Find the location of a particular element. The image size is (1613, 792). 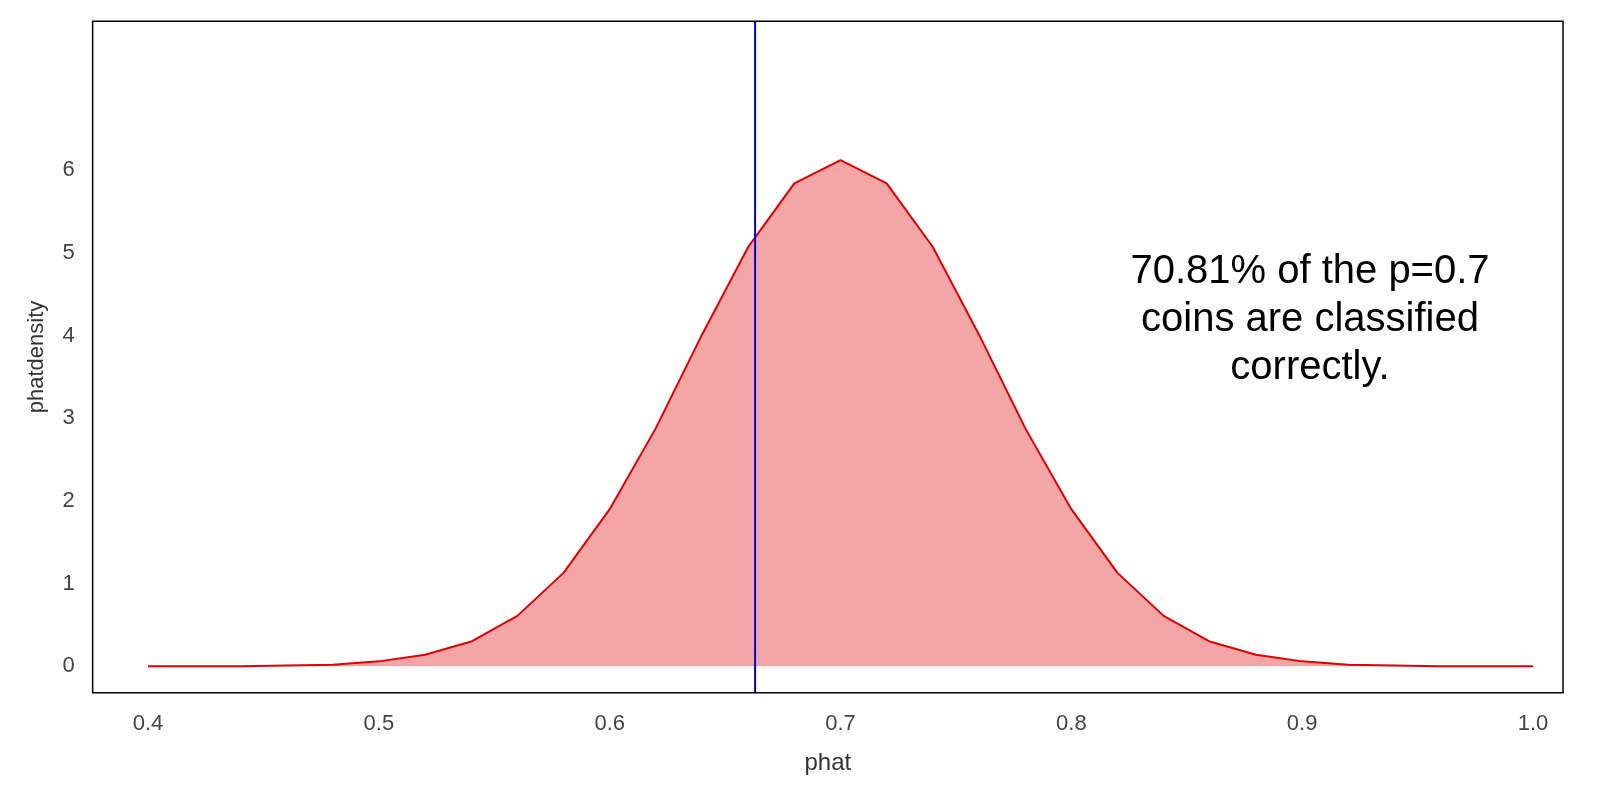

y-tick-label: 1 is located at coordinates (68, 582).